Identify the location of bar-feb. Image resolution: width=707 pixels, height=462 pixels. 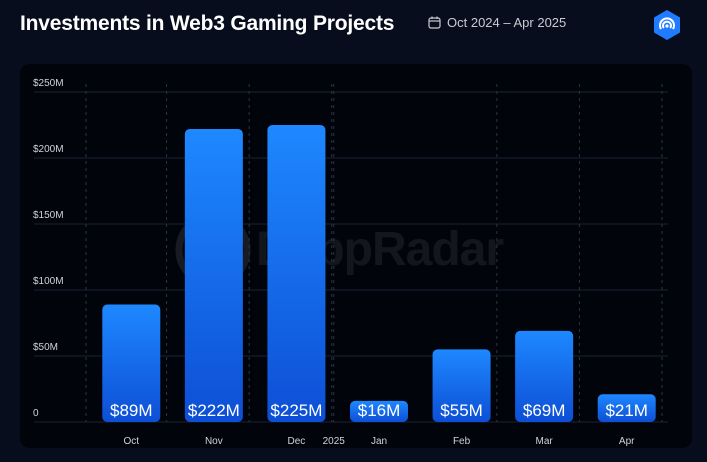
(461, 385).